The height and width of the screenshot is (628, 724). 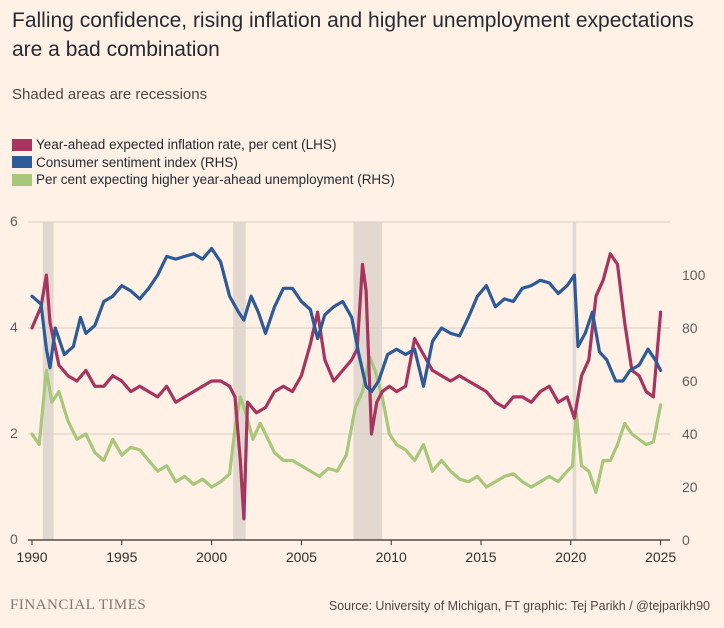 What do you see at coordinates (22, 162) in the screenshot?
I see `legend-swatch-sentiment` at bounding box center [22, 162].